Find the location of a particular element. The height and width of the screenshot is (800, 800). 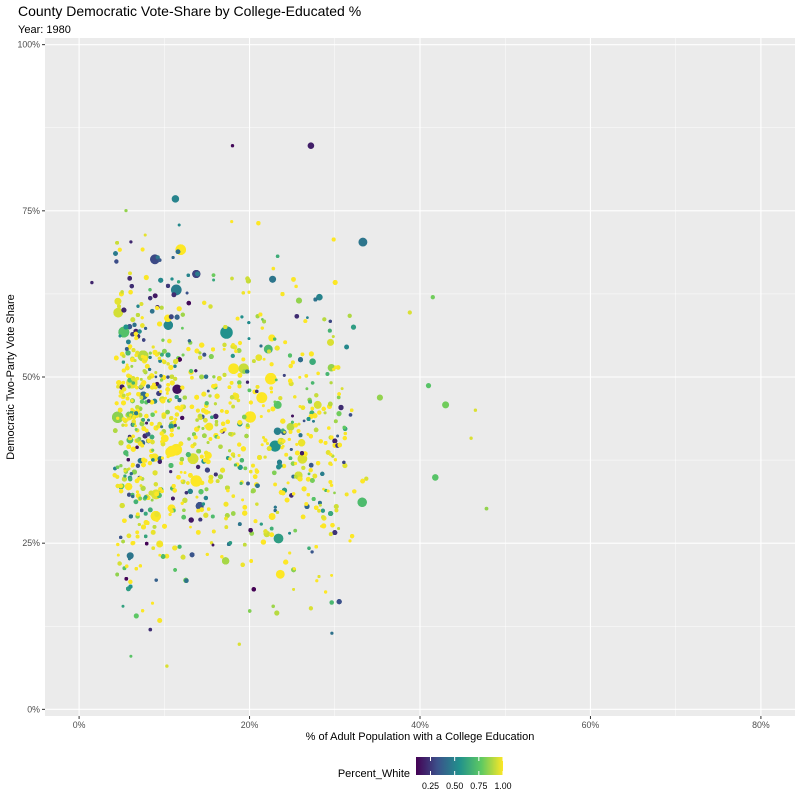

x-tick-label: 20% is located at coordinates (250, 725).